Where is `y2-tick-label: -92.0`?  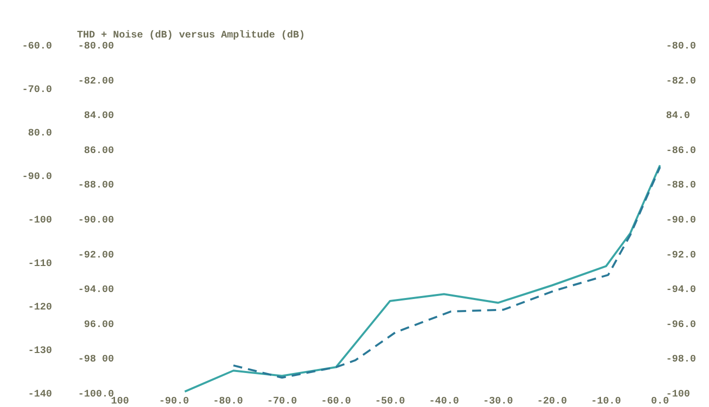 y2-tick-label: -92.0 is located at coordinates (681, 256).